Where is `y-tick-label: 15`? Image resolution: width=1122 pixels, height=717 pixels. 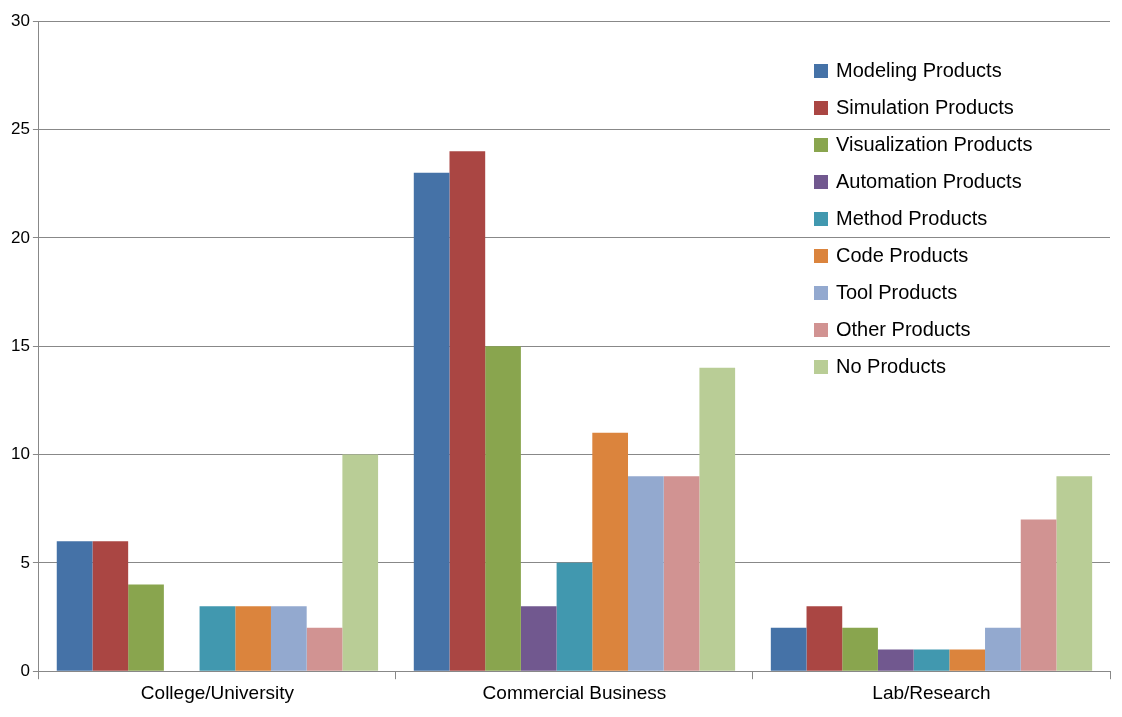
y-tick-label: 15 is located at coordinates (20, 345).